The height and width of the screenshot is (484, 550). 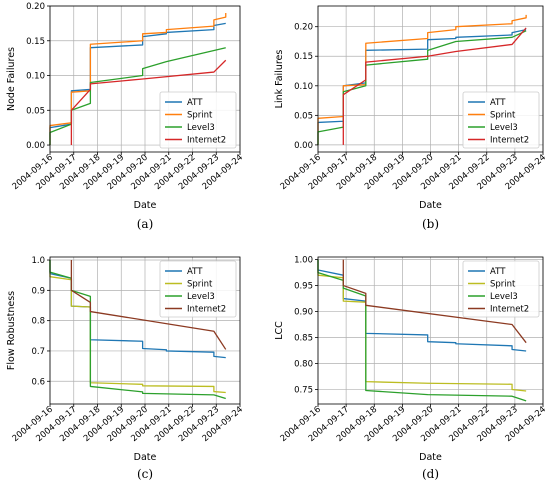 What do you see at coordinates (303, 390) in the screenshot?
I see `y-tick-label: 0.75` at bounding box center [303, 390].